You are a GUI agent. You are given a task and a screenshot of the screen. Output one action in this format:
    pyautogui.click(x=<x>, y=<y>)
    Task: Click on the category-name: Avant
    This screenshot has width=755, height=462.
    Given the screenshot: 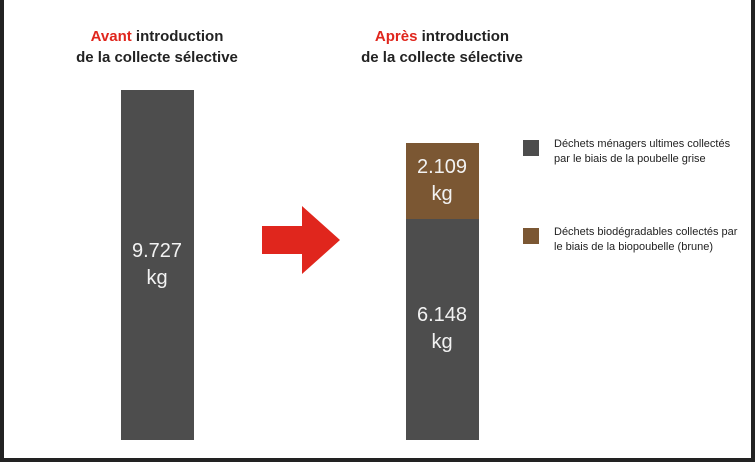 What is the action you would take?
    pyautogui.click(x=111, y=36)
    